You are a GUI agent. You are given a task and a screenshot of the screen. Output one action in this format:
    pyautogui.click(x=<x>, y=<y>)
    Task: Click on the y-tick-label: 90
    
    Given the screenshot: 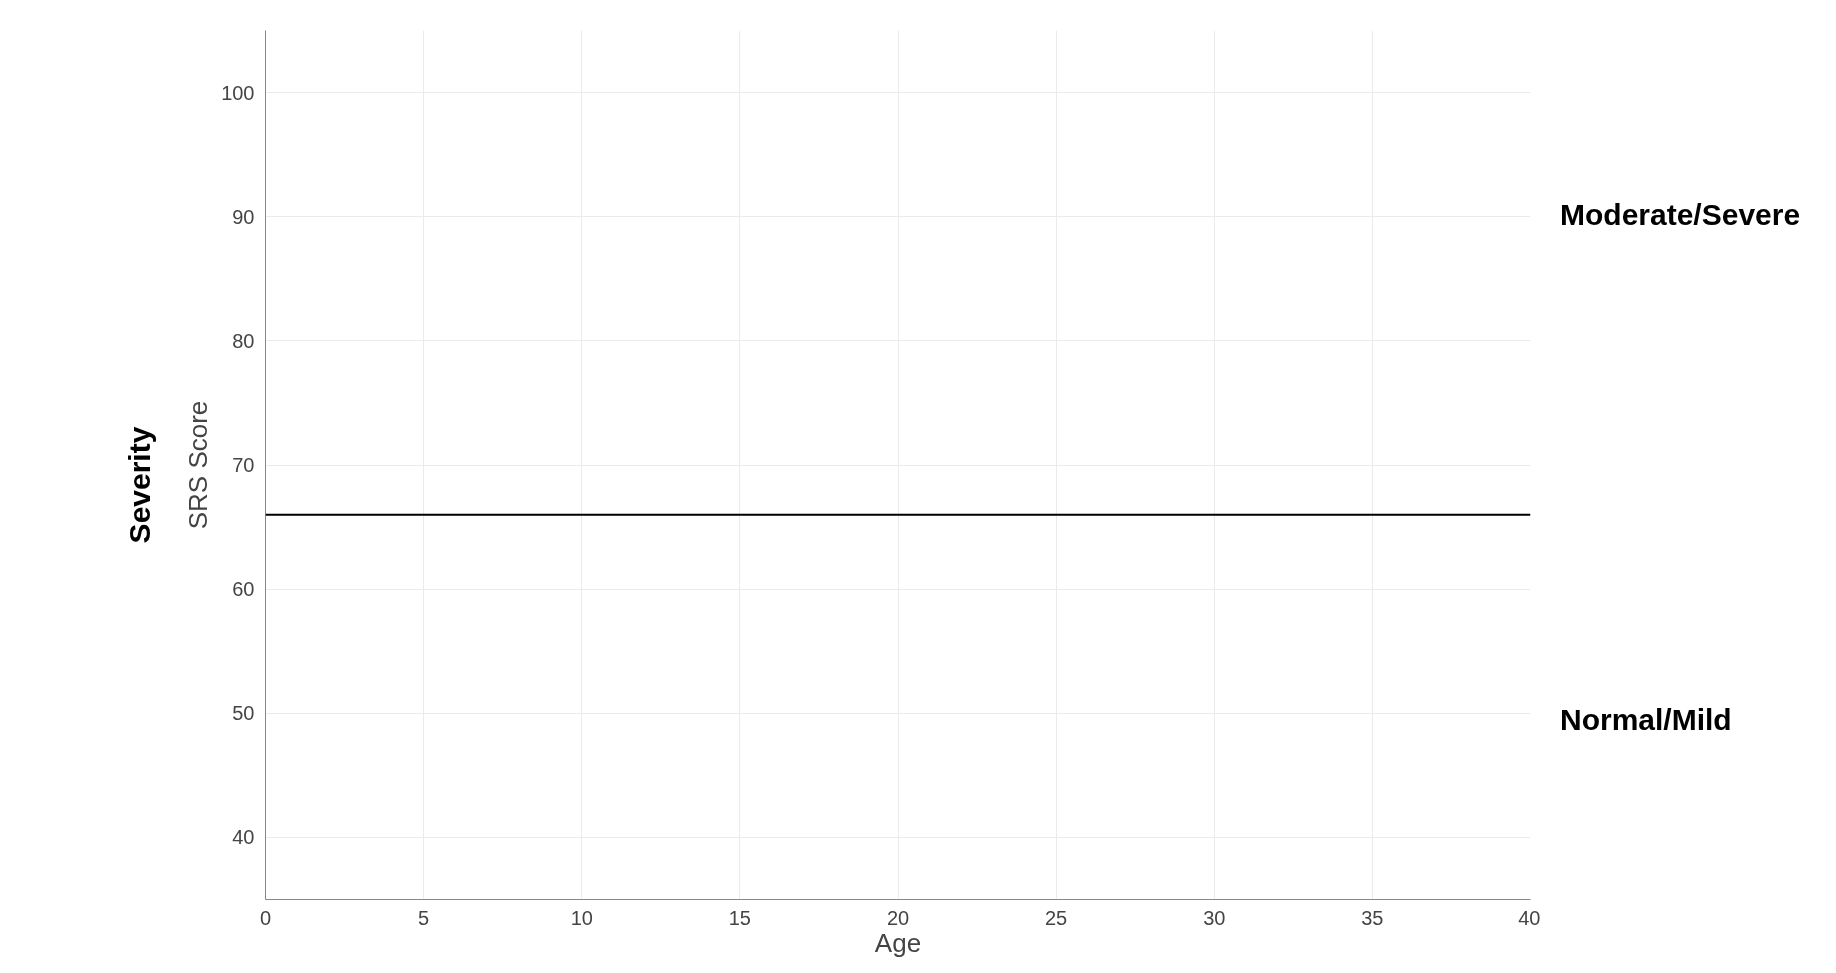 What is the action you would take?
    pyautogui.click(x=243, y=216)
    